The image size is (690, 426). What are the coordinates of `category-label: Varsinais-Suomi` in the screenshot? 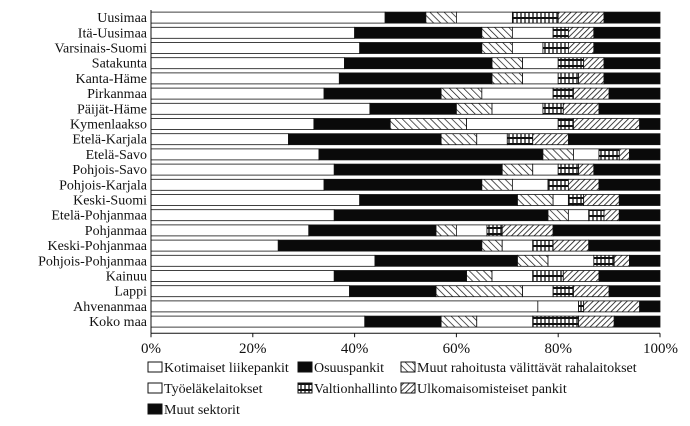 It's located at (100, 49).